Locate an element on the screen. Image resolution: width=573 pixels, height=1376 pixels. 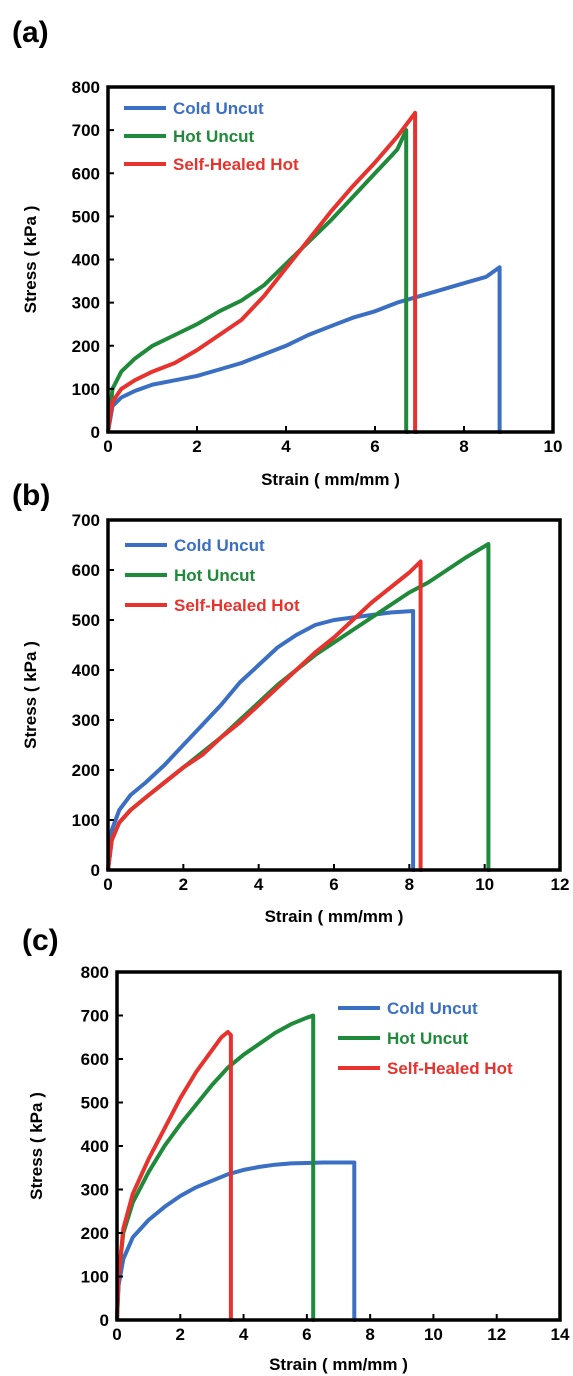
panel-label: (b) is located at coordinates (31, 495).